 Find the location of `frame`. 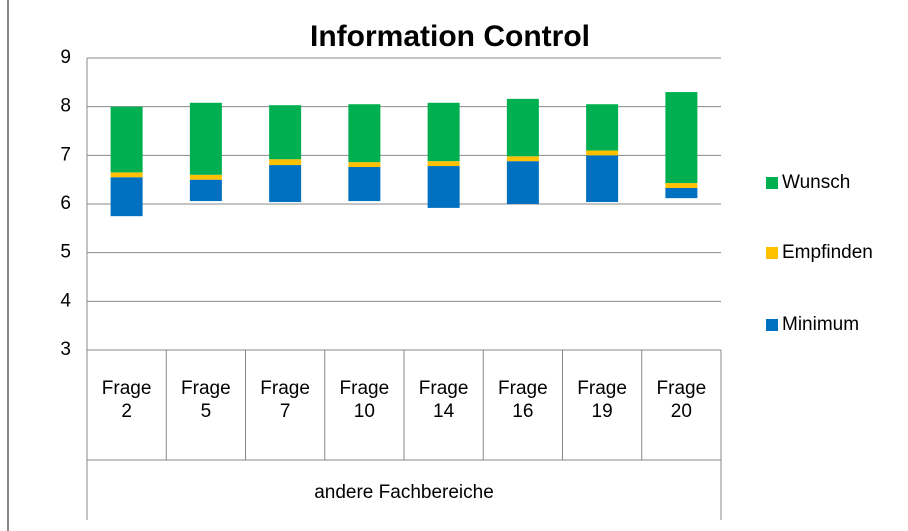

frame is located at coordinates (8, 265).